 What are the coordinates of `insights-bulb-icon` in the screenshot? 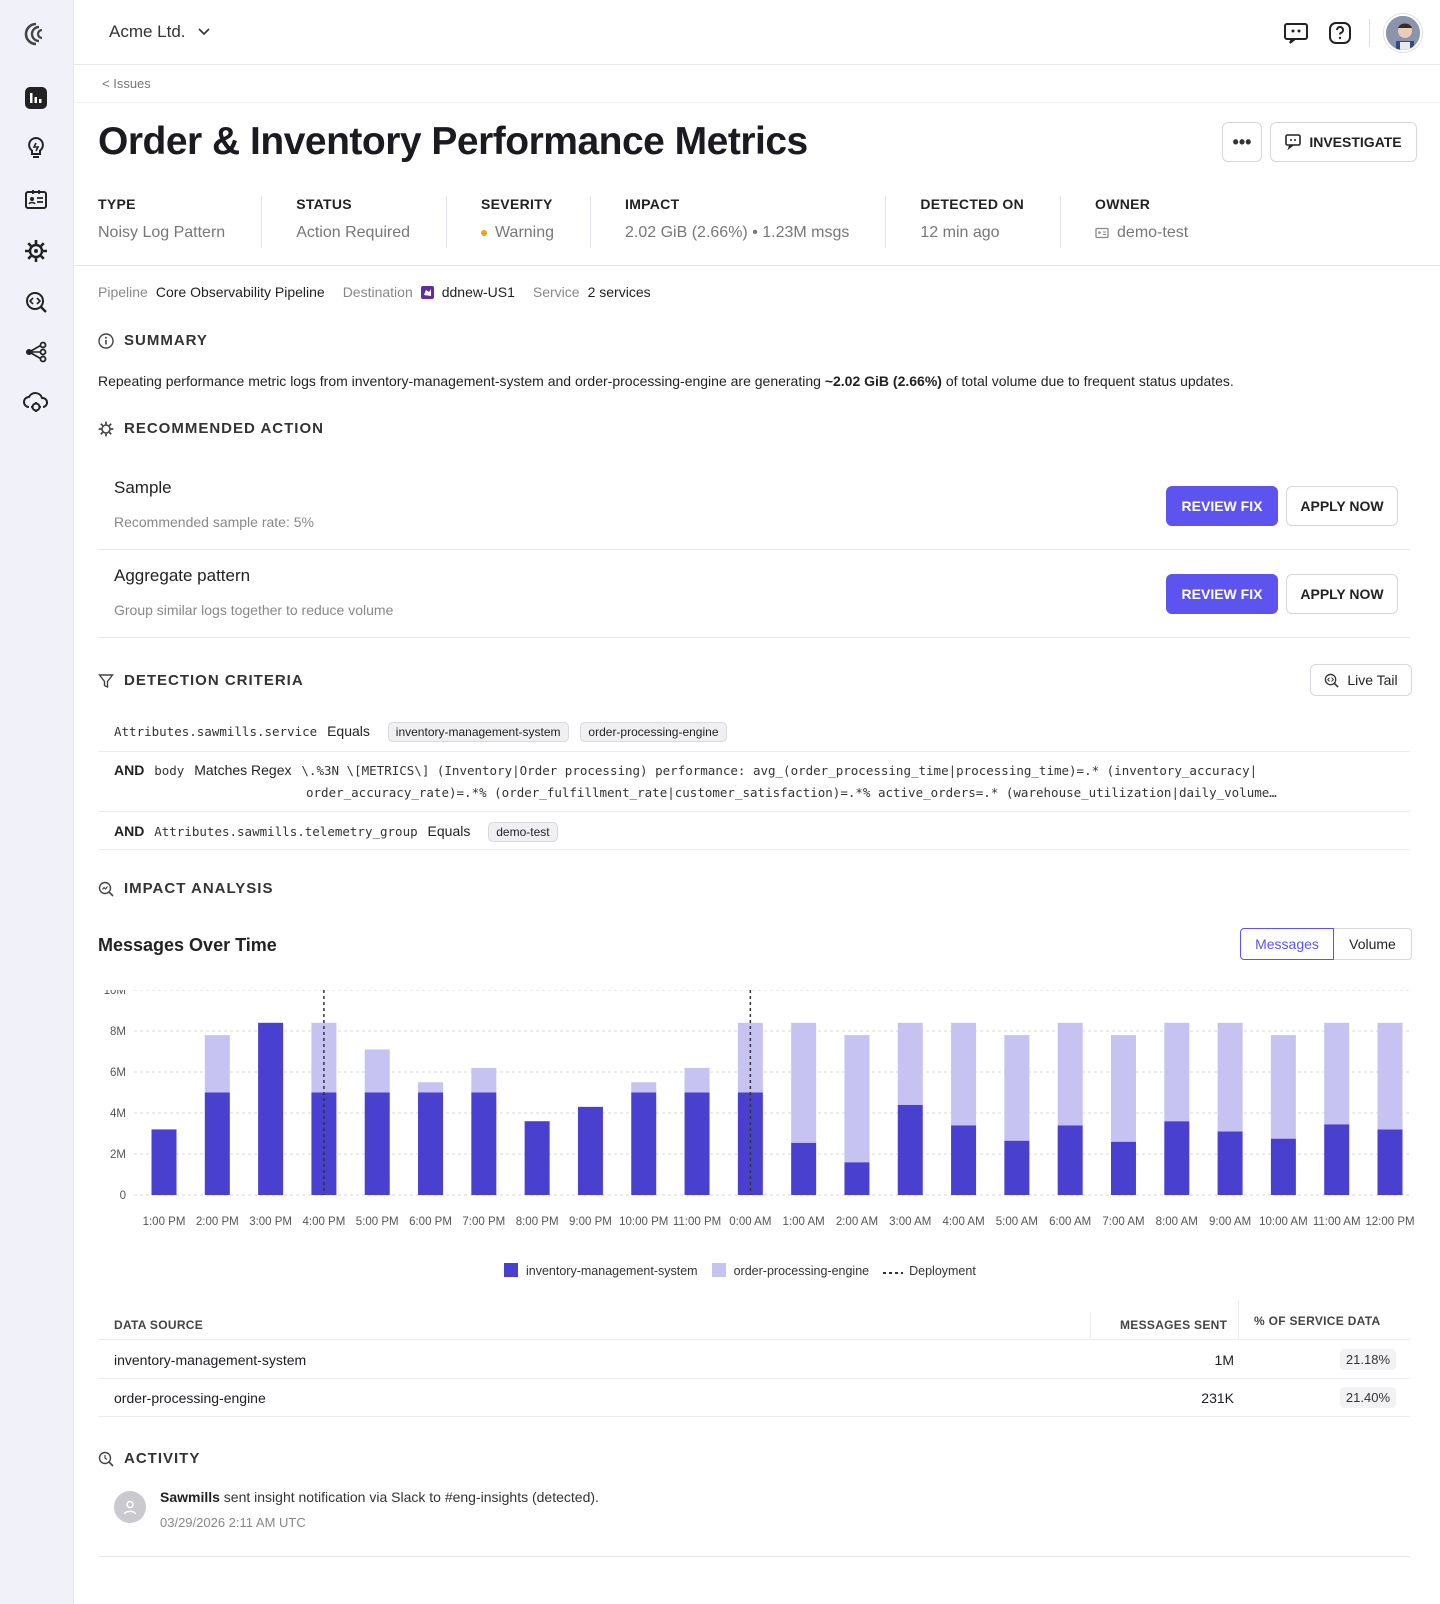 It's located at (36, 148).